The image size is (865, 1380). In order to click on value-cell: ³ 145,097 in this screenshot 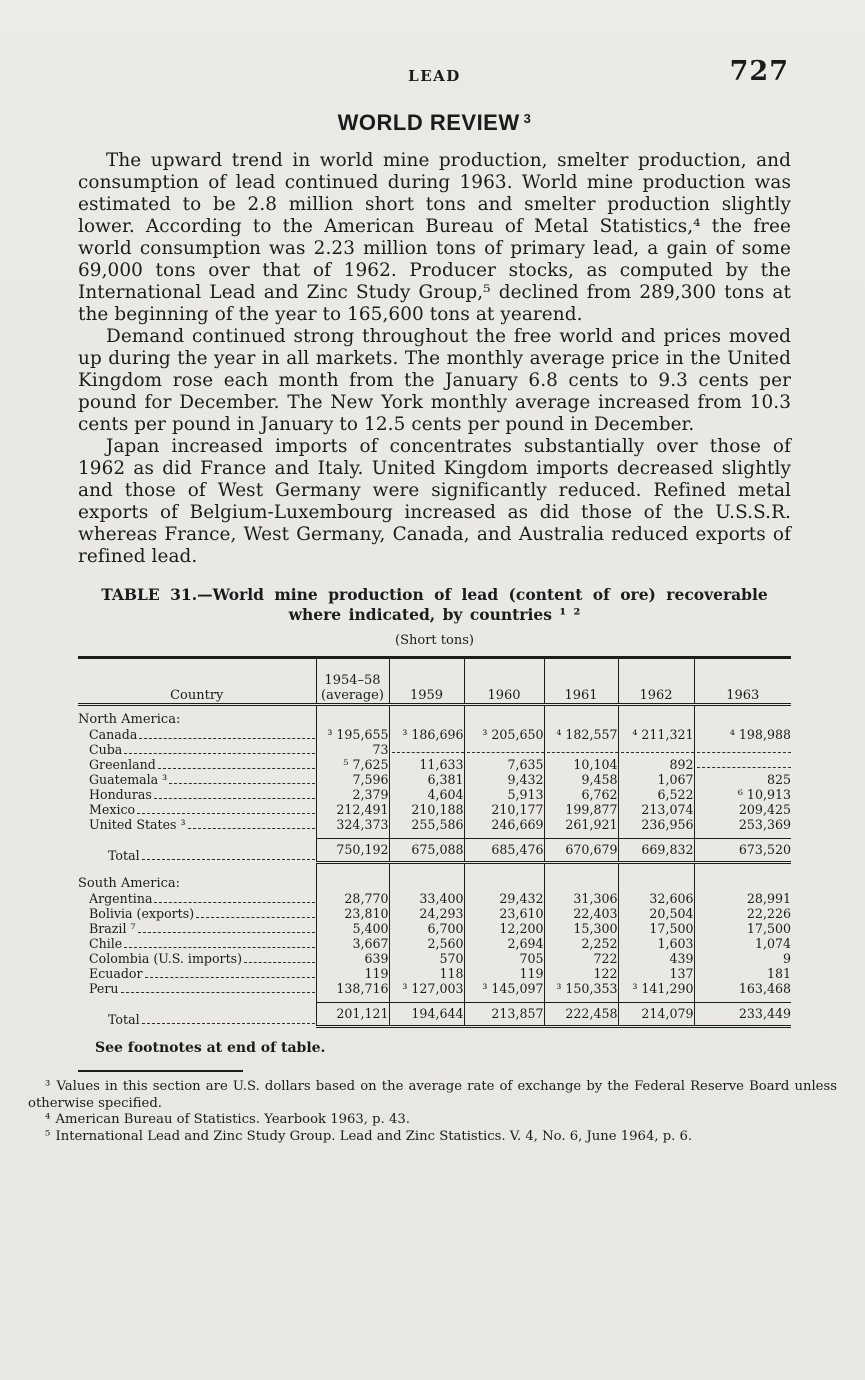, I will do `click(503, 988)`.